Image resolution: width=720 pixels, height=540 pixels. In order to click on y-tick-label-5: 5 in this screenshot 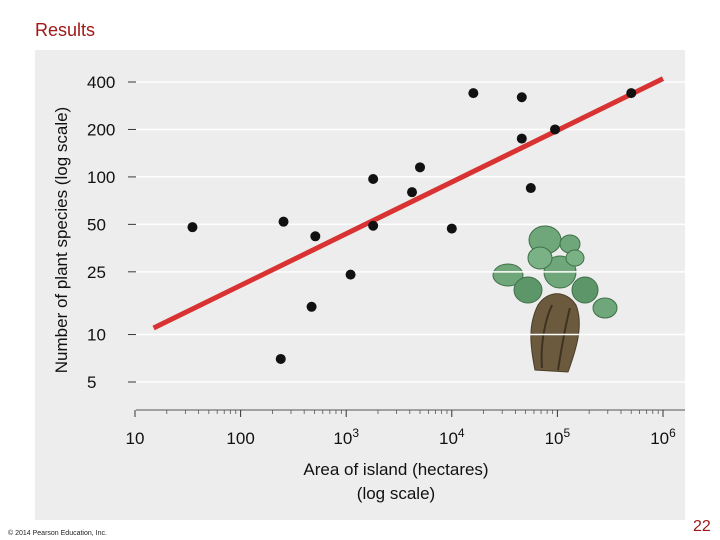, I will do `click(91, 382)`.